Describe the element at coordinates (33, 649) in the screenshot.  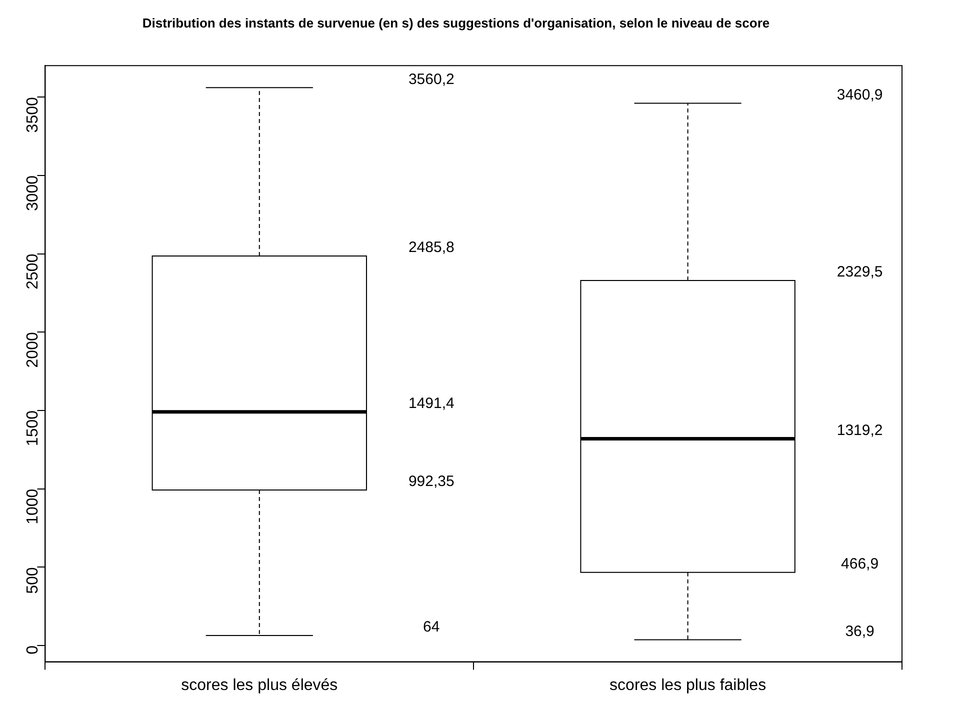
I see `y-tick-label: 0` at that location.